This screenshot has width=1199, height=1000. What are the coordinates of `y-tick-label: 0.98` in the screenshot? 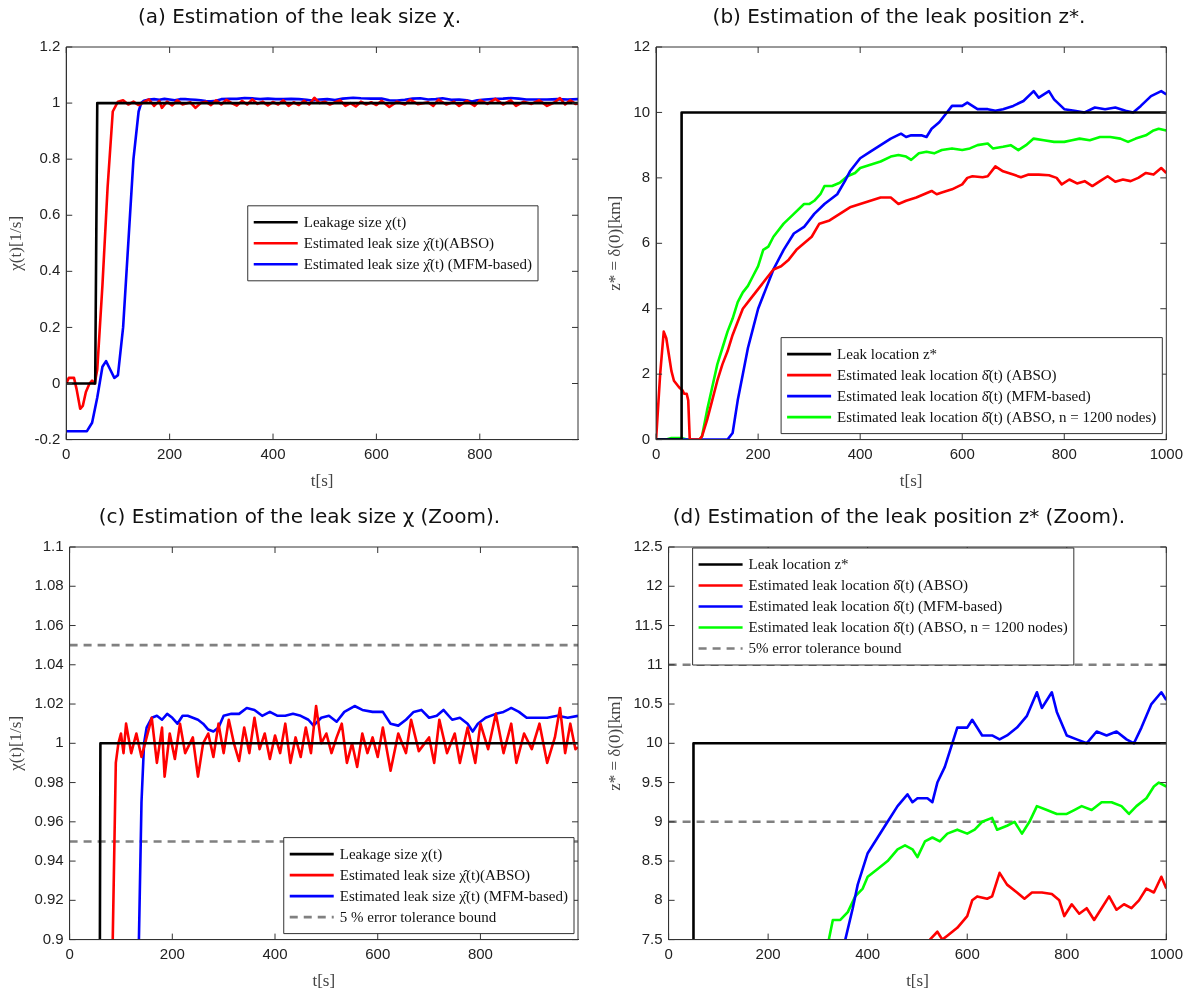 It's located at (49, 781).